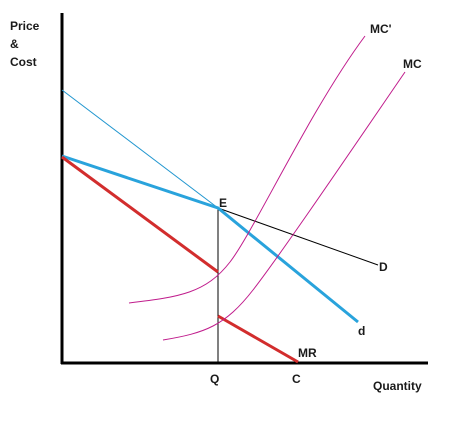  What do you see at coordinates (140, 214) in the screenshot?
I see `mr-upper-segment` at bounding box center [140, 214].